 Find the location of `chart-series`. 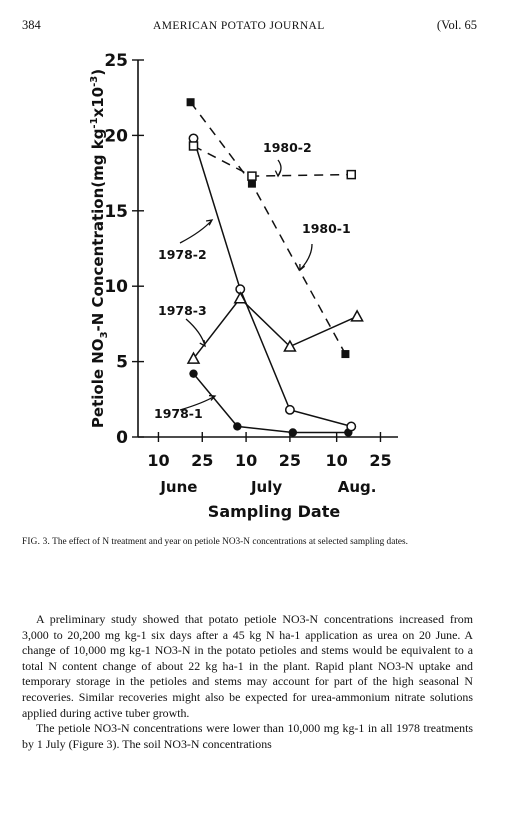

chart-series is located at coordinates (275, 267).